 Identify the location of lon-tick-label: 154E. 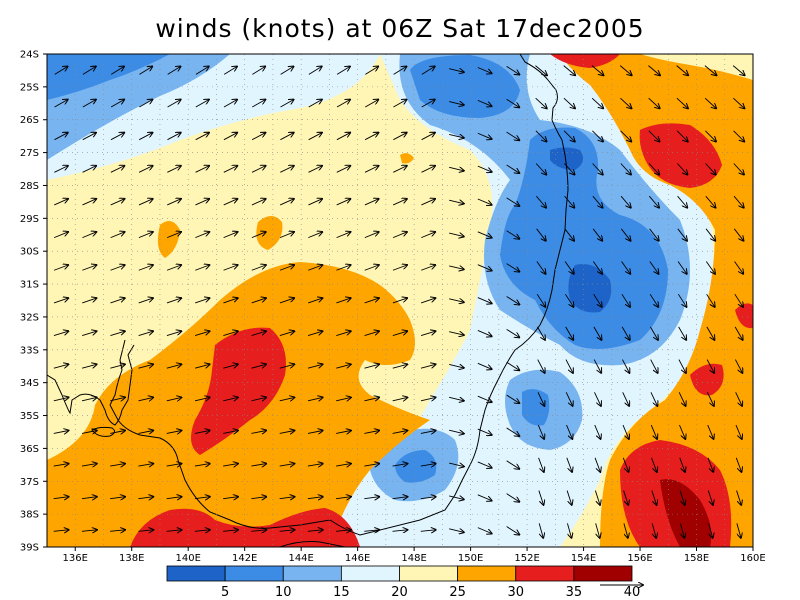
(583, 558).